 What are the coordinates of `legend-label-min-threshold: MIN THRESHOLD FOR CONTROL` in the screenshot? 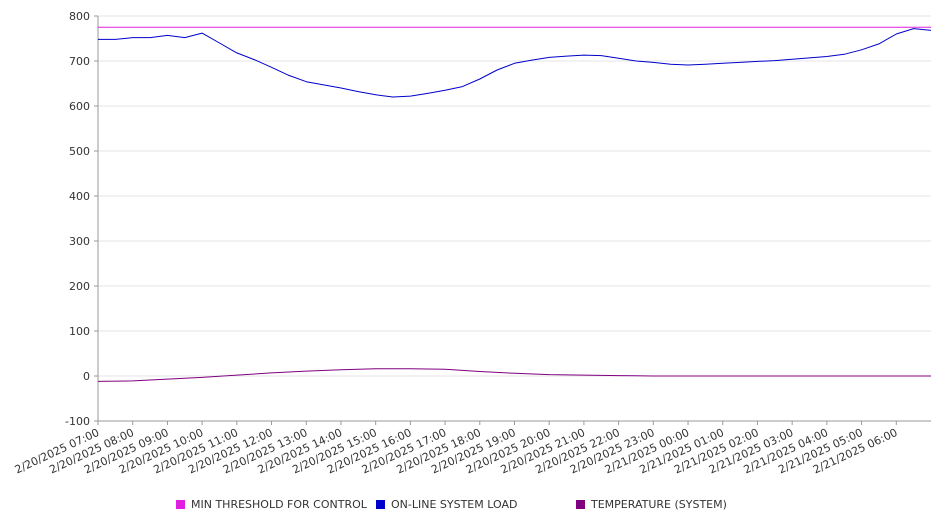 It's located at (279, 504).